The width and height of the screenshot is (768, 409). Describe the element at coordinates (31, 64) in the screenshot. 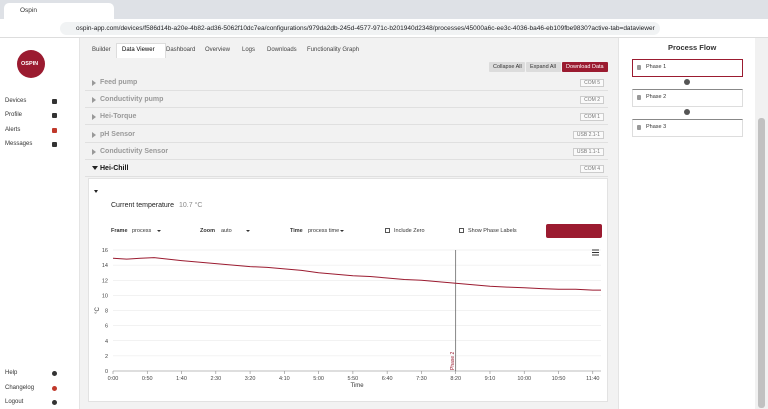

I see `logo` at that location.